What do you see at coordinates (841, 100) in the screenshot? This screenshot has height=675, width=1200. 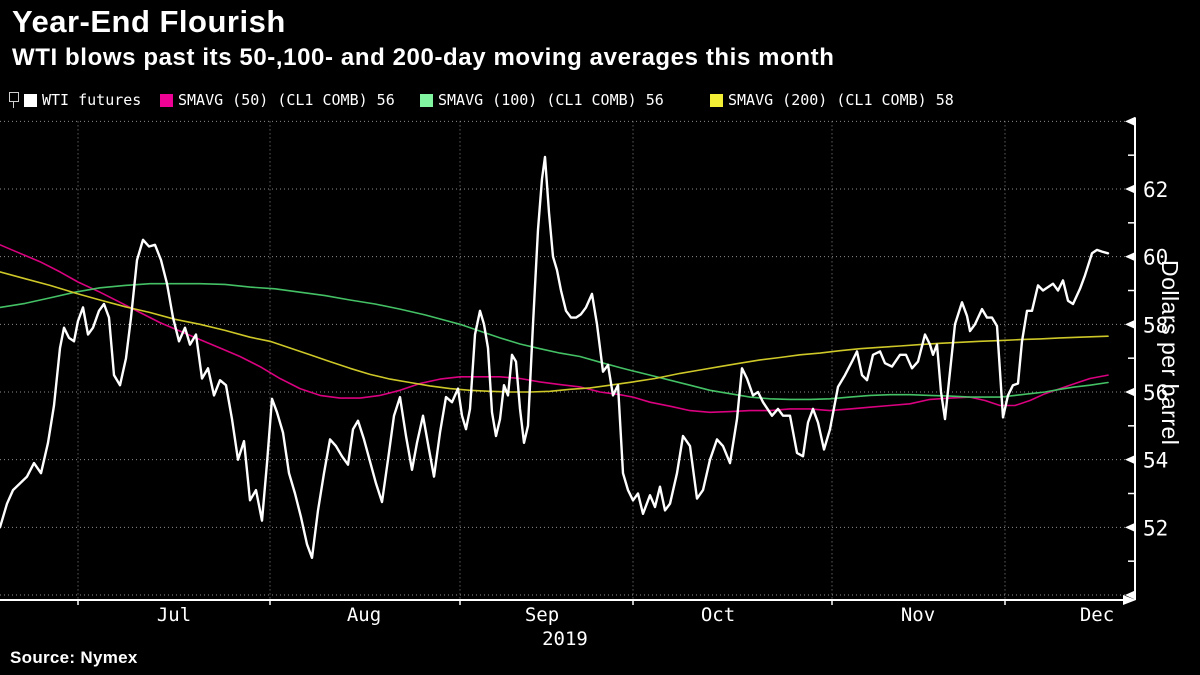 I see `legend-label: SMAVG (200) (CL1 COMB) 58` at bounding box center [841, 100].